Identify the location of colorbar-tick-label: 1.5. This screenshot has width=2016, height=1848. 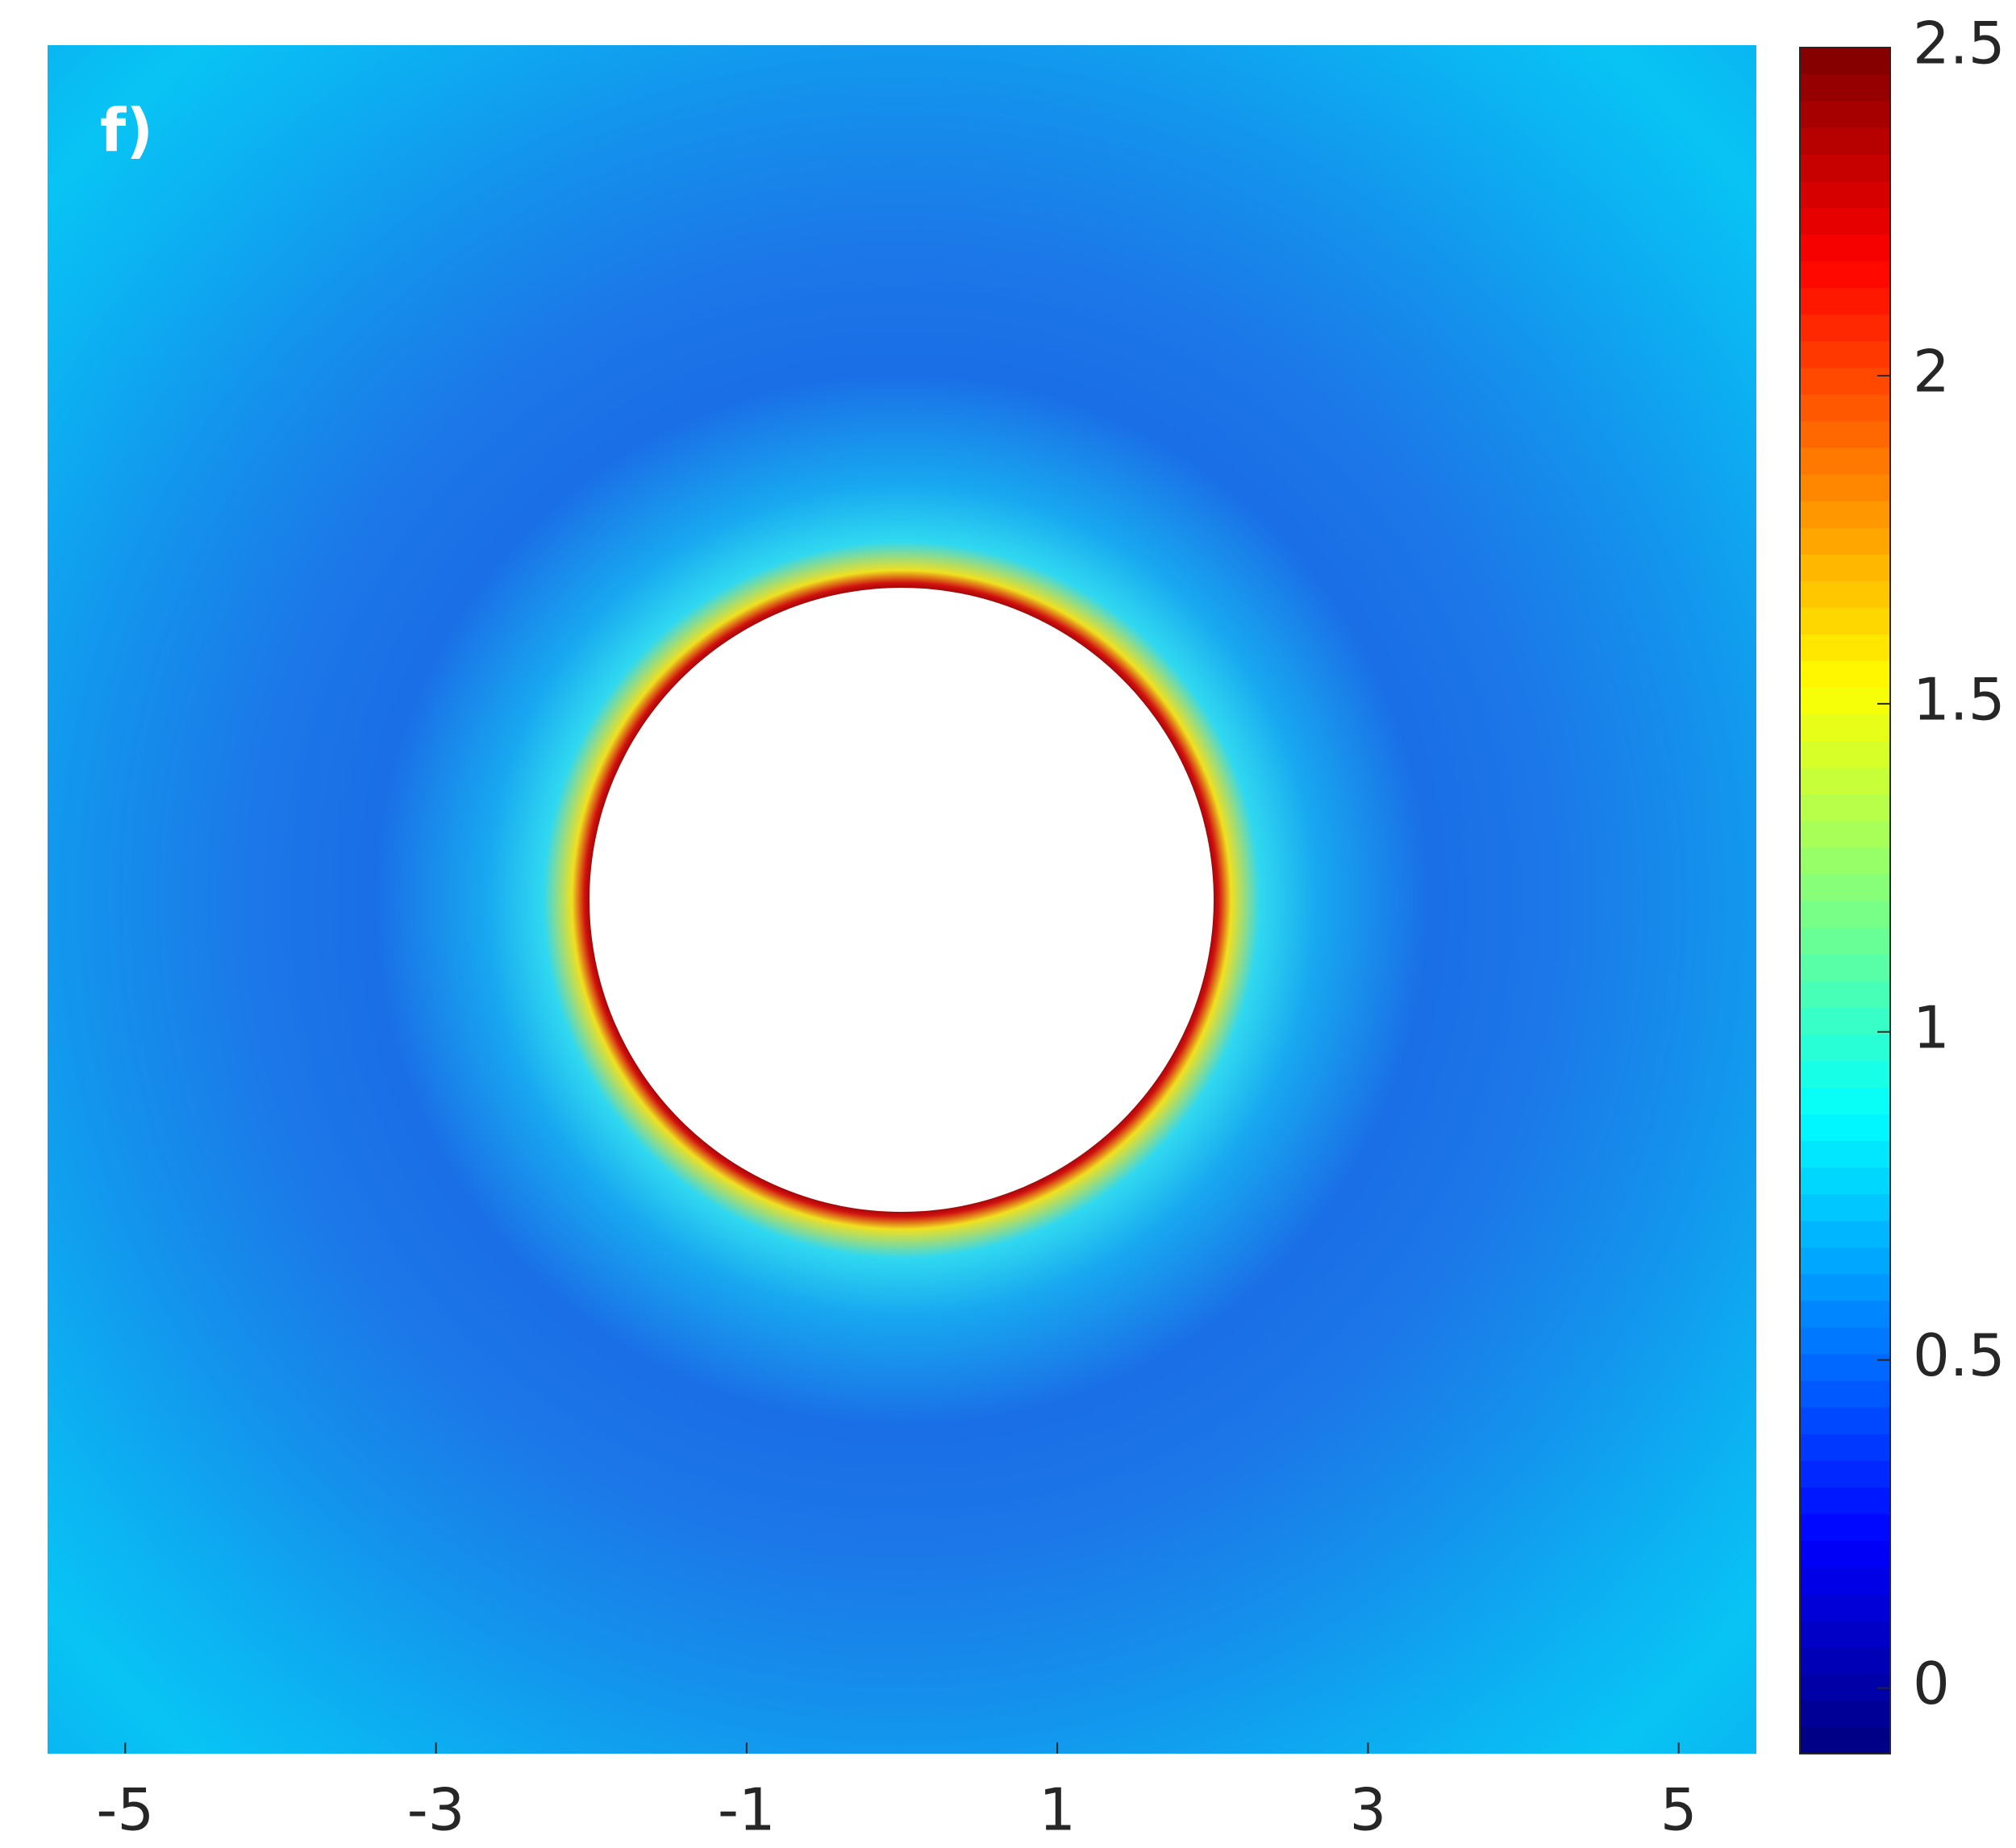
(1959, 699).